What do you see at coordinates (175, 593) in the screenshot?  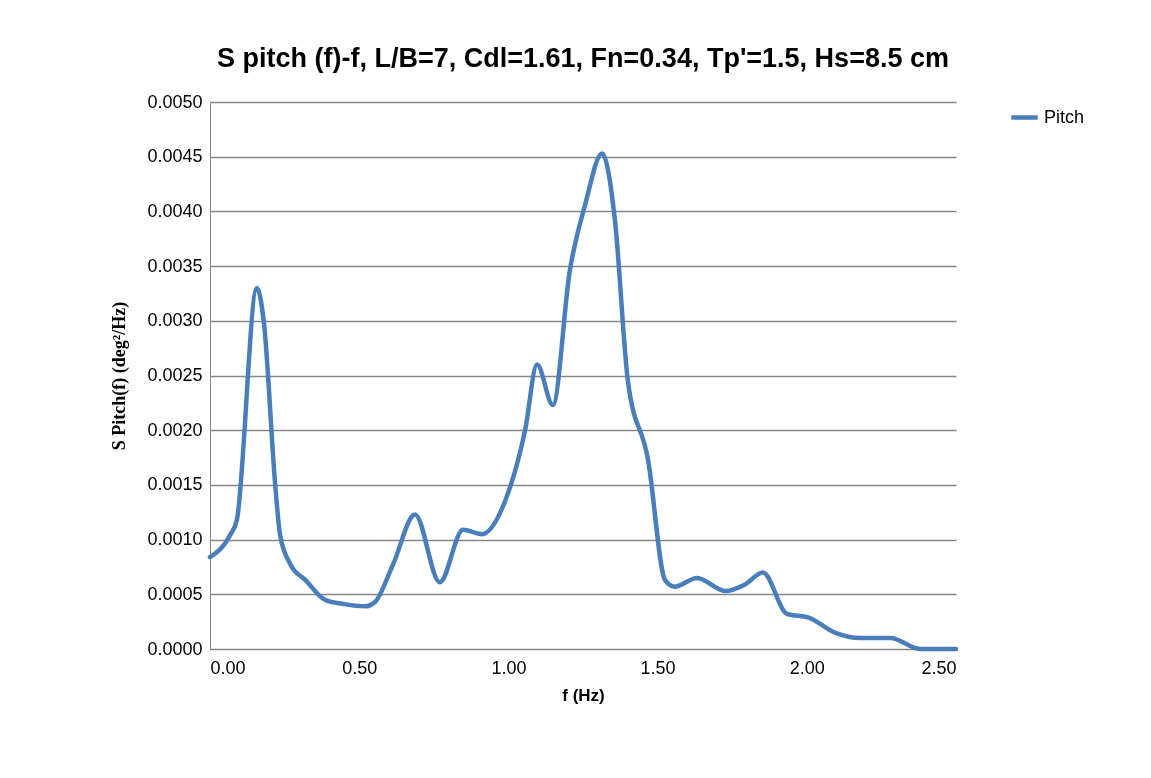 I see `y-tick-label: 0.0005` at bounding box center [175, 593].